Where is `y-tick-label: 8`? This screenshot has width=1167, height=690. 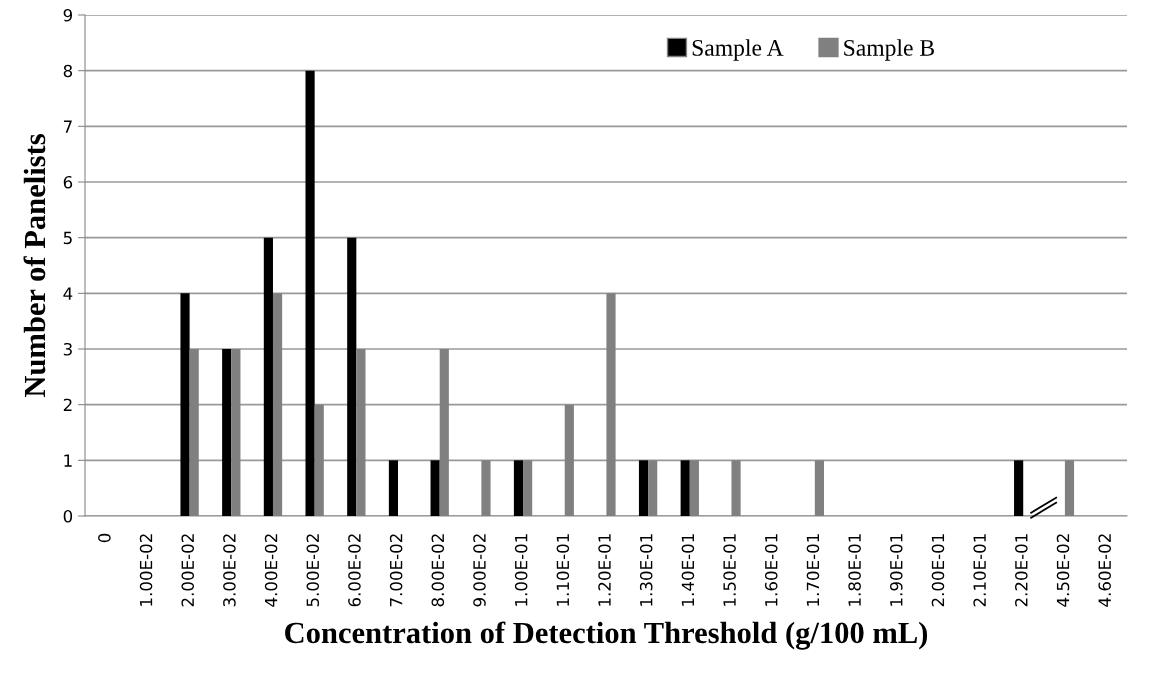 y-tick-label: 8 is located at coordinates (68, 71).